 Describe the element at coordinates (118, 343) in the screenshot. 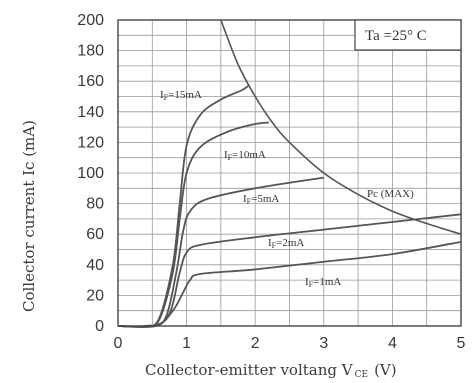

I see `x-tick-label: 0` at that location.